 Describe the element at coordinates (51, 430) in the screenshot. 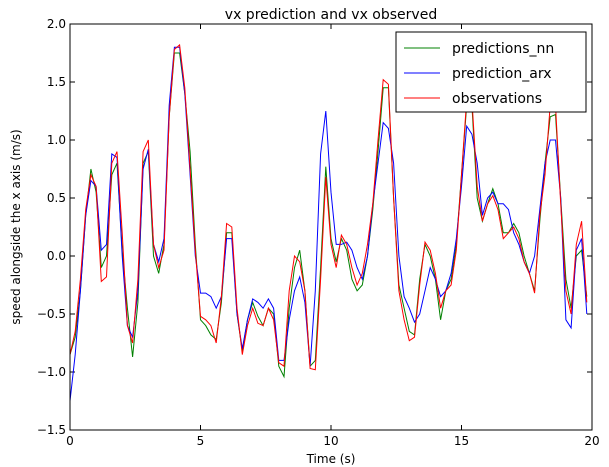

I see `y-tick-label: −1.5` at that location.